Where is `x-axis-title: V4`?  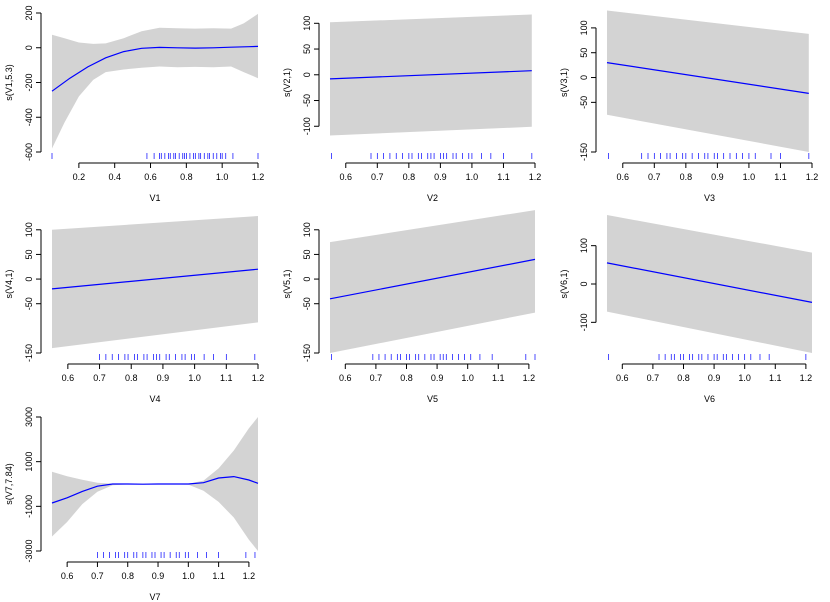
x-axis-title: V4 is located at coordinates (154, 399).